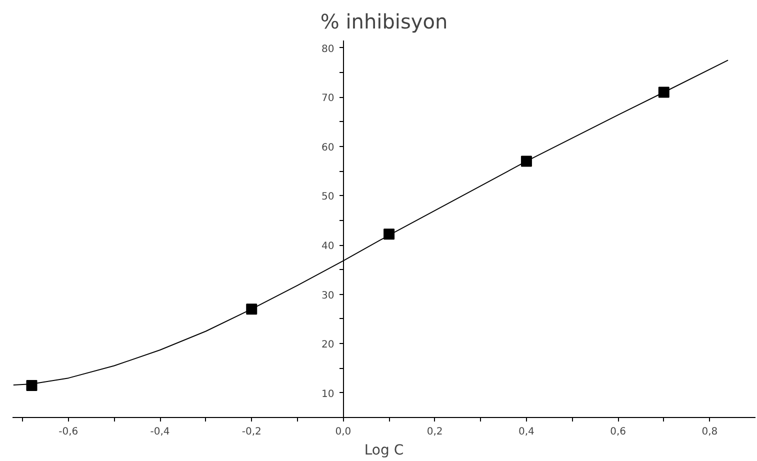 The image size is (757, 461). What do you see at coordinates (328, 49) in the screenshot?
I see `y-tick-label: 80` at bounding box center [328, 49].